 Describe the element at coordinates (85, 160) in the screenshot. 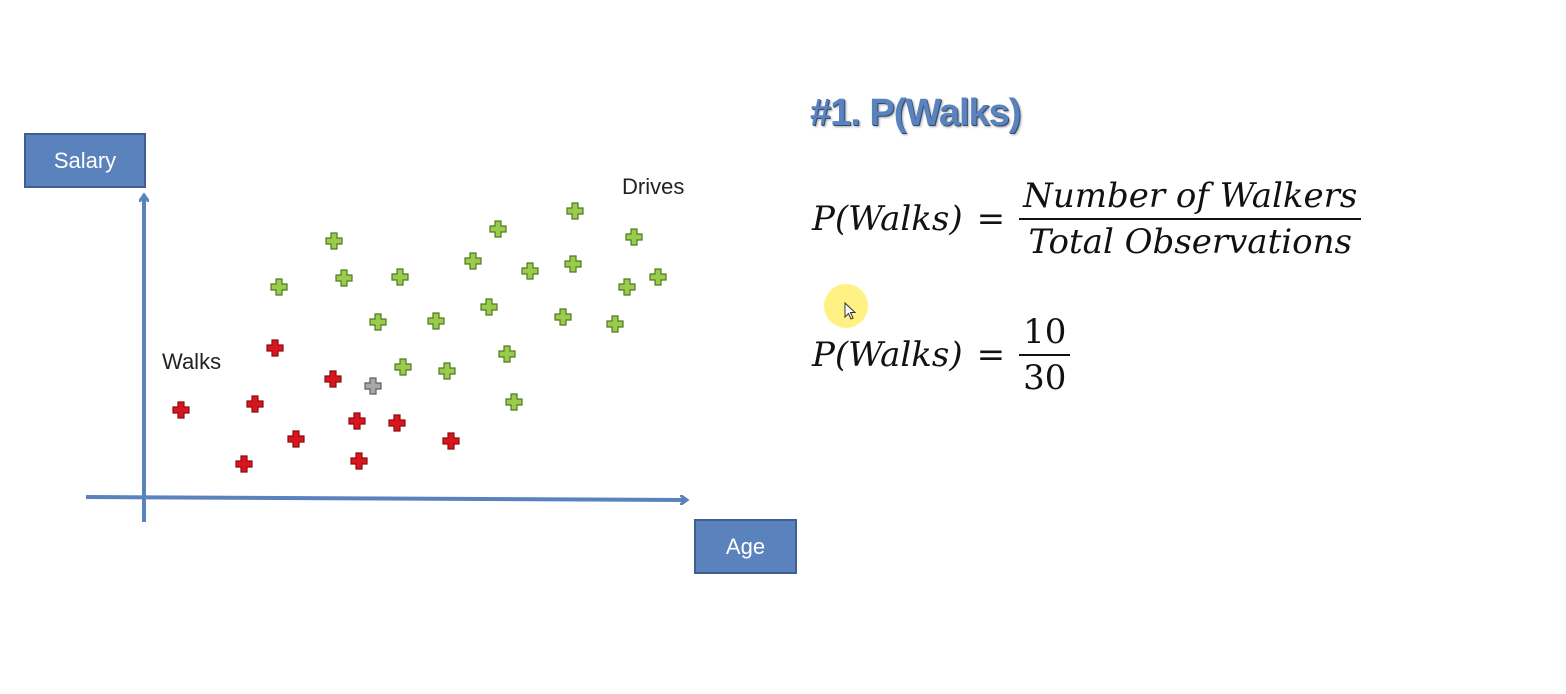

I see `y-axis-label: Salary` at that location.